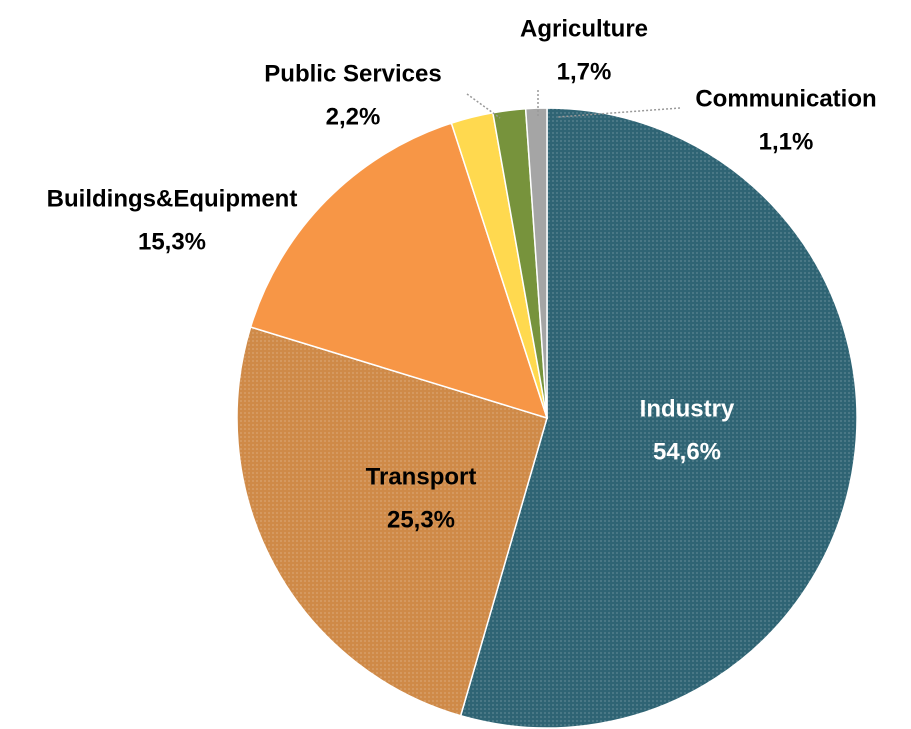 The image size is (911, 729). Describe the element at coordinates (421, 476) in the screenshot. I see `slice-label: Transport` at that location.